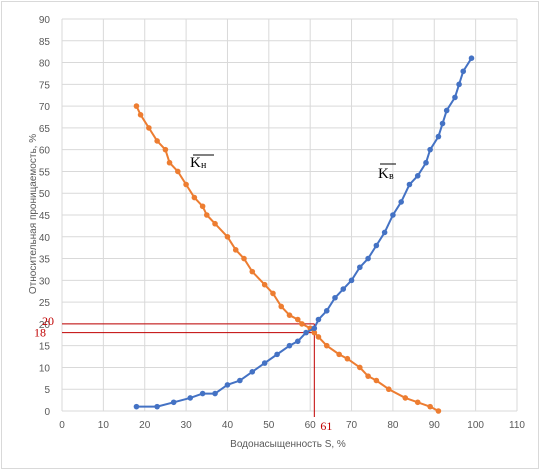 This screenshot has height=471, width=542. What do you see at coordinates (326, 426) in the screenshot?
I see `annotation-intersection-x: 61` at bounding box center [326, 426].